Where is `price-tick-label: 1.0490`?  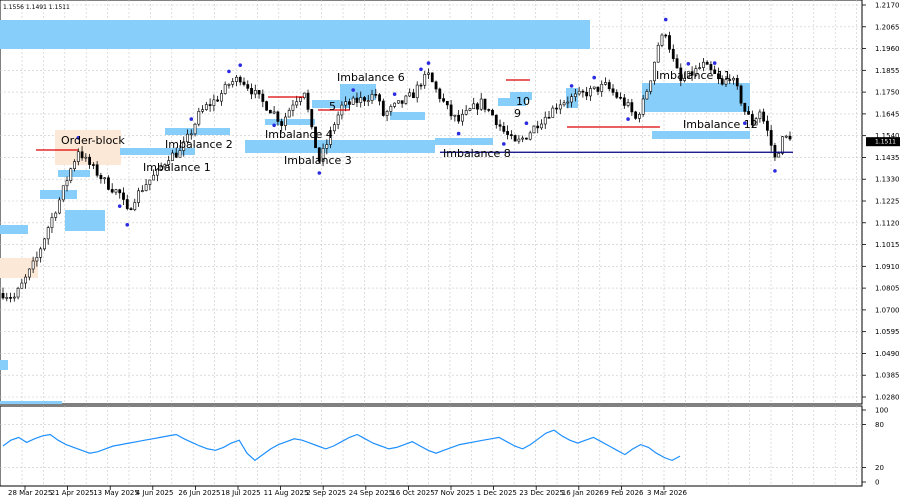 price-tick-label: 1.0490 is located at coordinates (887, 354).